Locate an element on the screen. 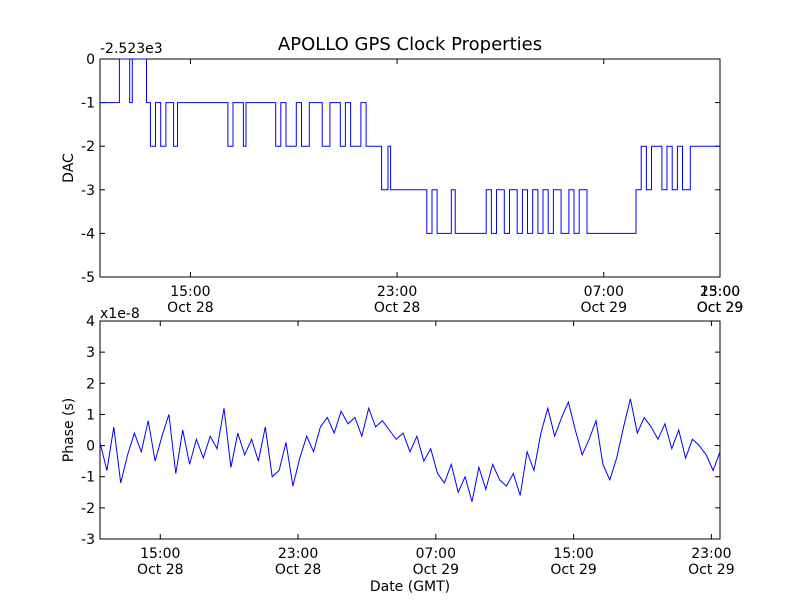  dac-y-axis-label: DAC is located at coordinates (69, 168).